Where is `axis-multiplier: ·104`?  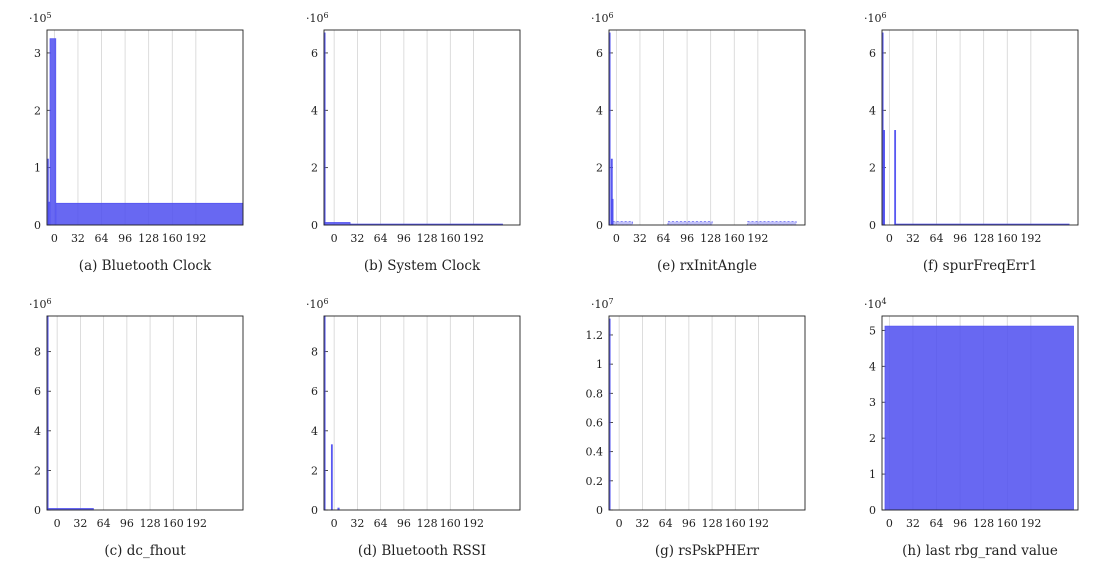
axis-multiplier: ·104 is located at coordinates (875, 304).